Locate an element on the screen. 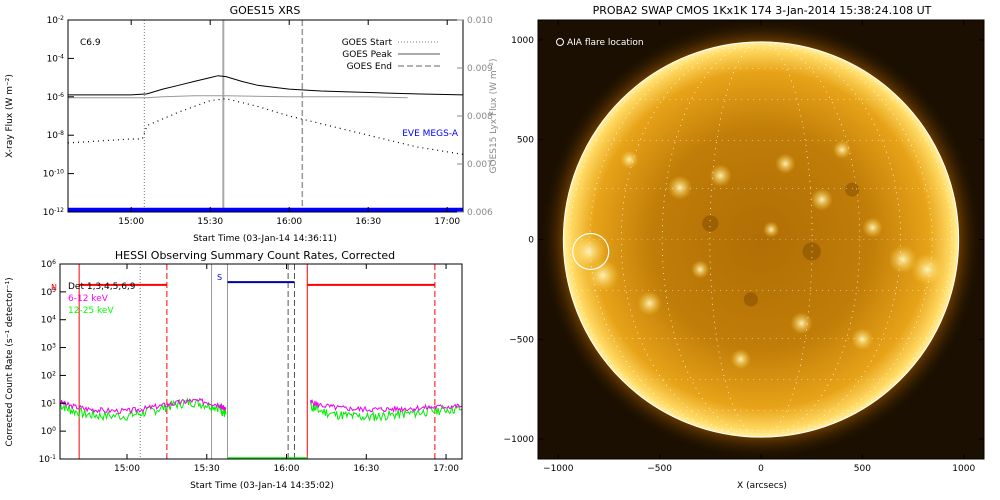 The image size is (1000, 500). goes-legend-label: GOES End is located at coordinates (369, 67).